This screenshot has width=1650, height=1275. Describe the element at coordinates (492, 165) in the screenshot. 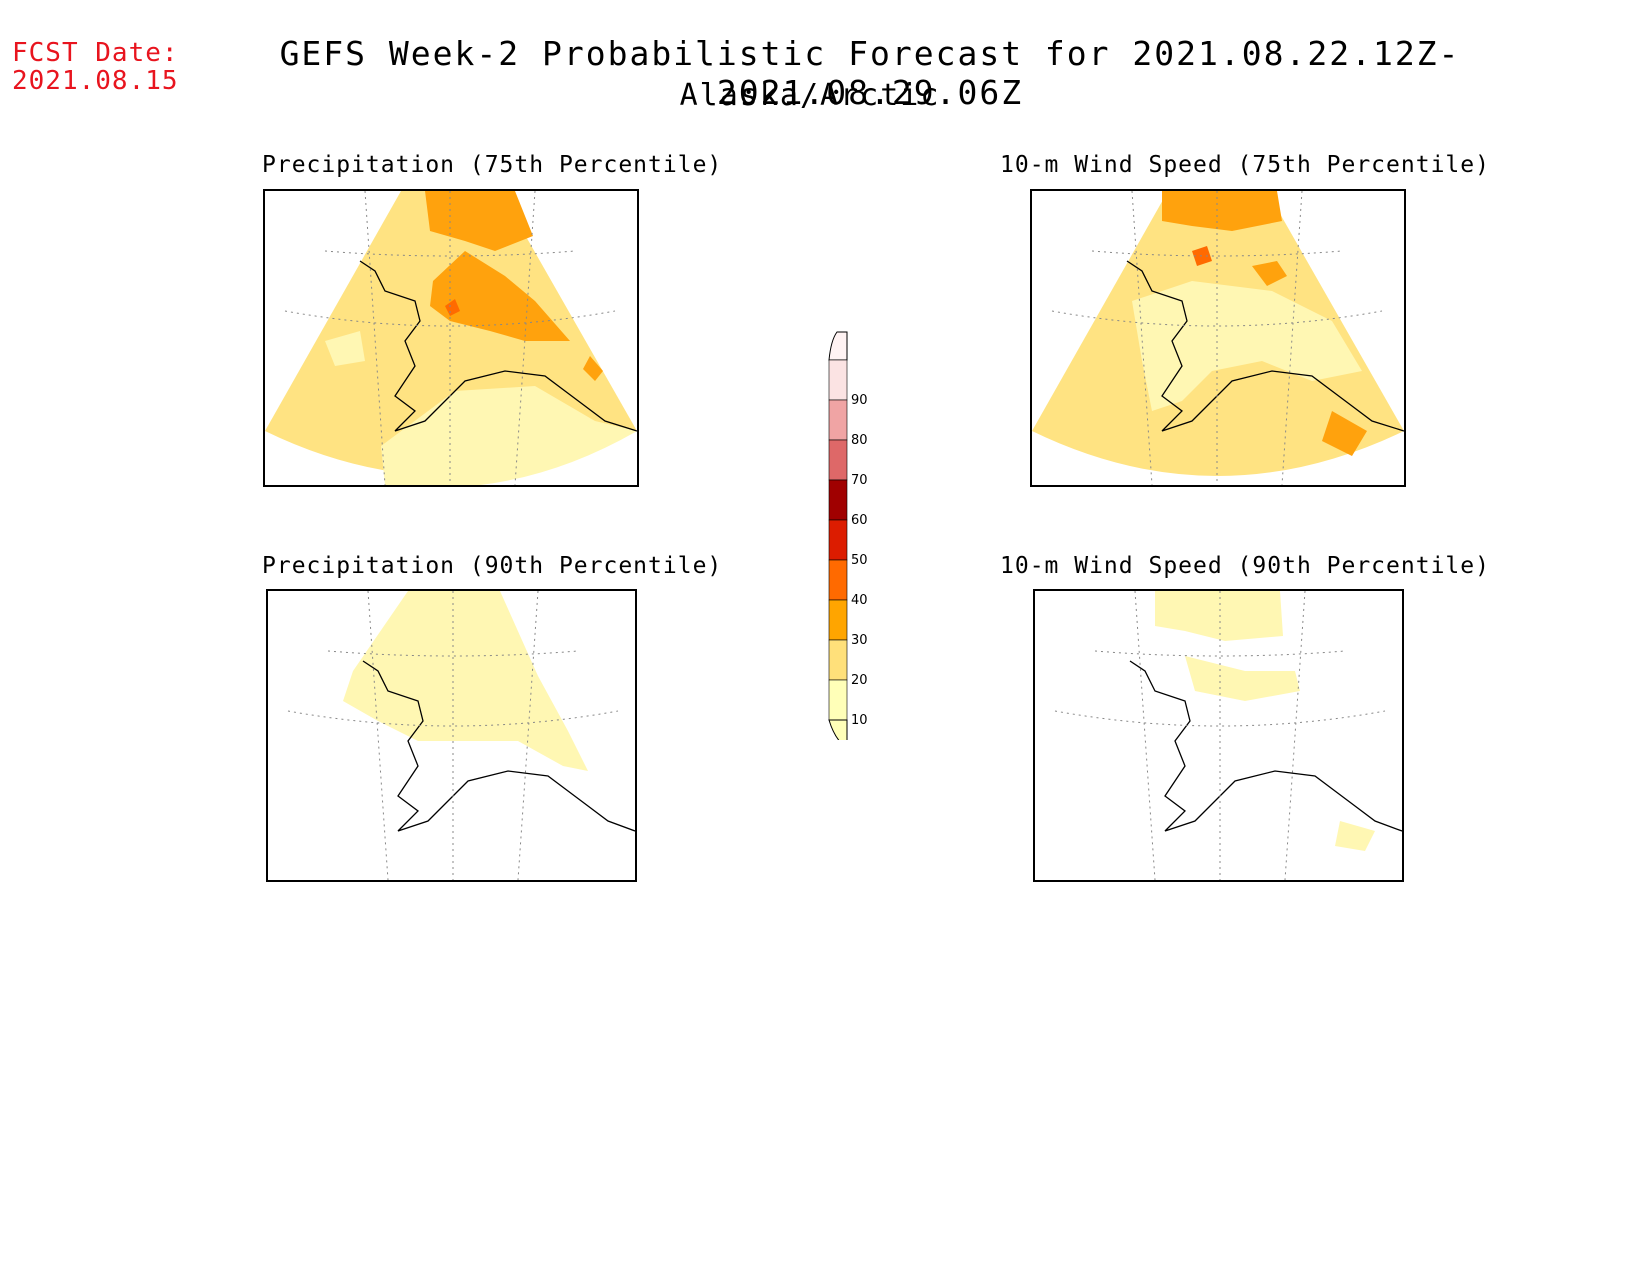

I see `precip-75-title: Precipitation (75th Percentile)` at that location.